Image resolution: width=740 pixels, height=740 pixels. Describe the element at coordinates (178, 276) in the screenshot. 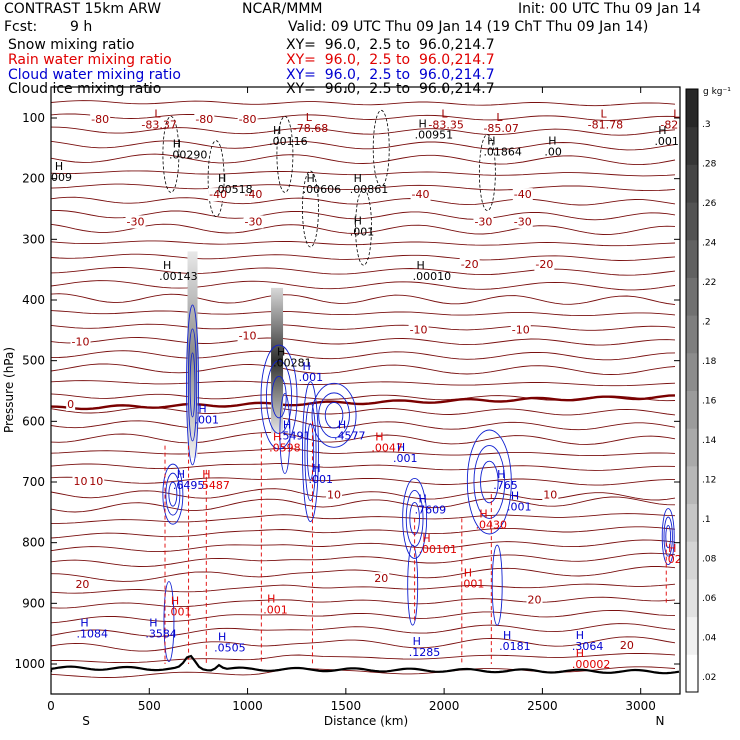

I see `max-value: .00143` at that location.